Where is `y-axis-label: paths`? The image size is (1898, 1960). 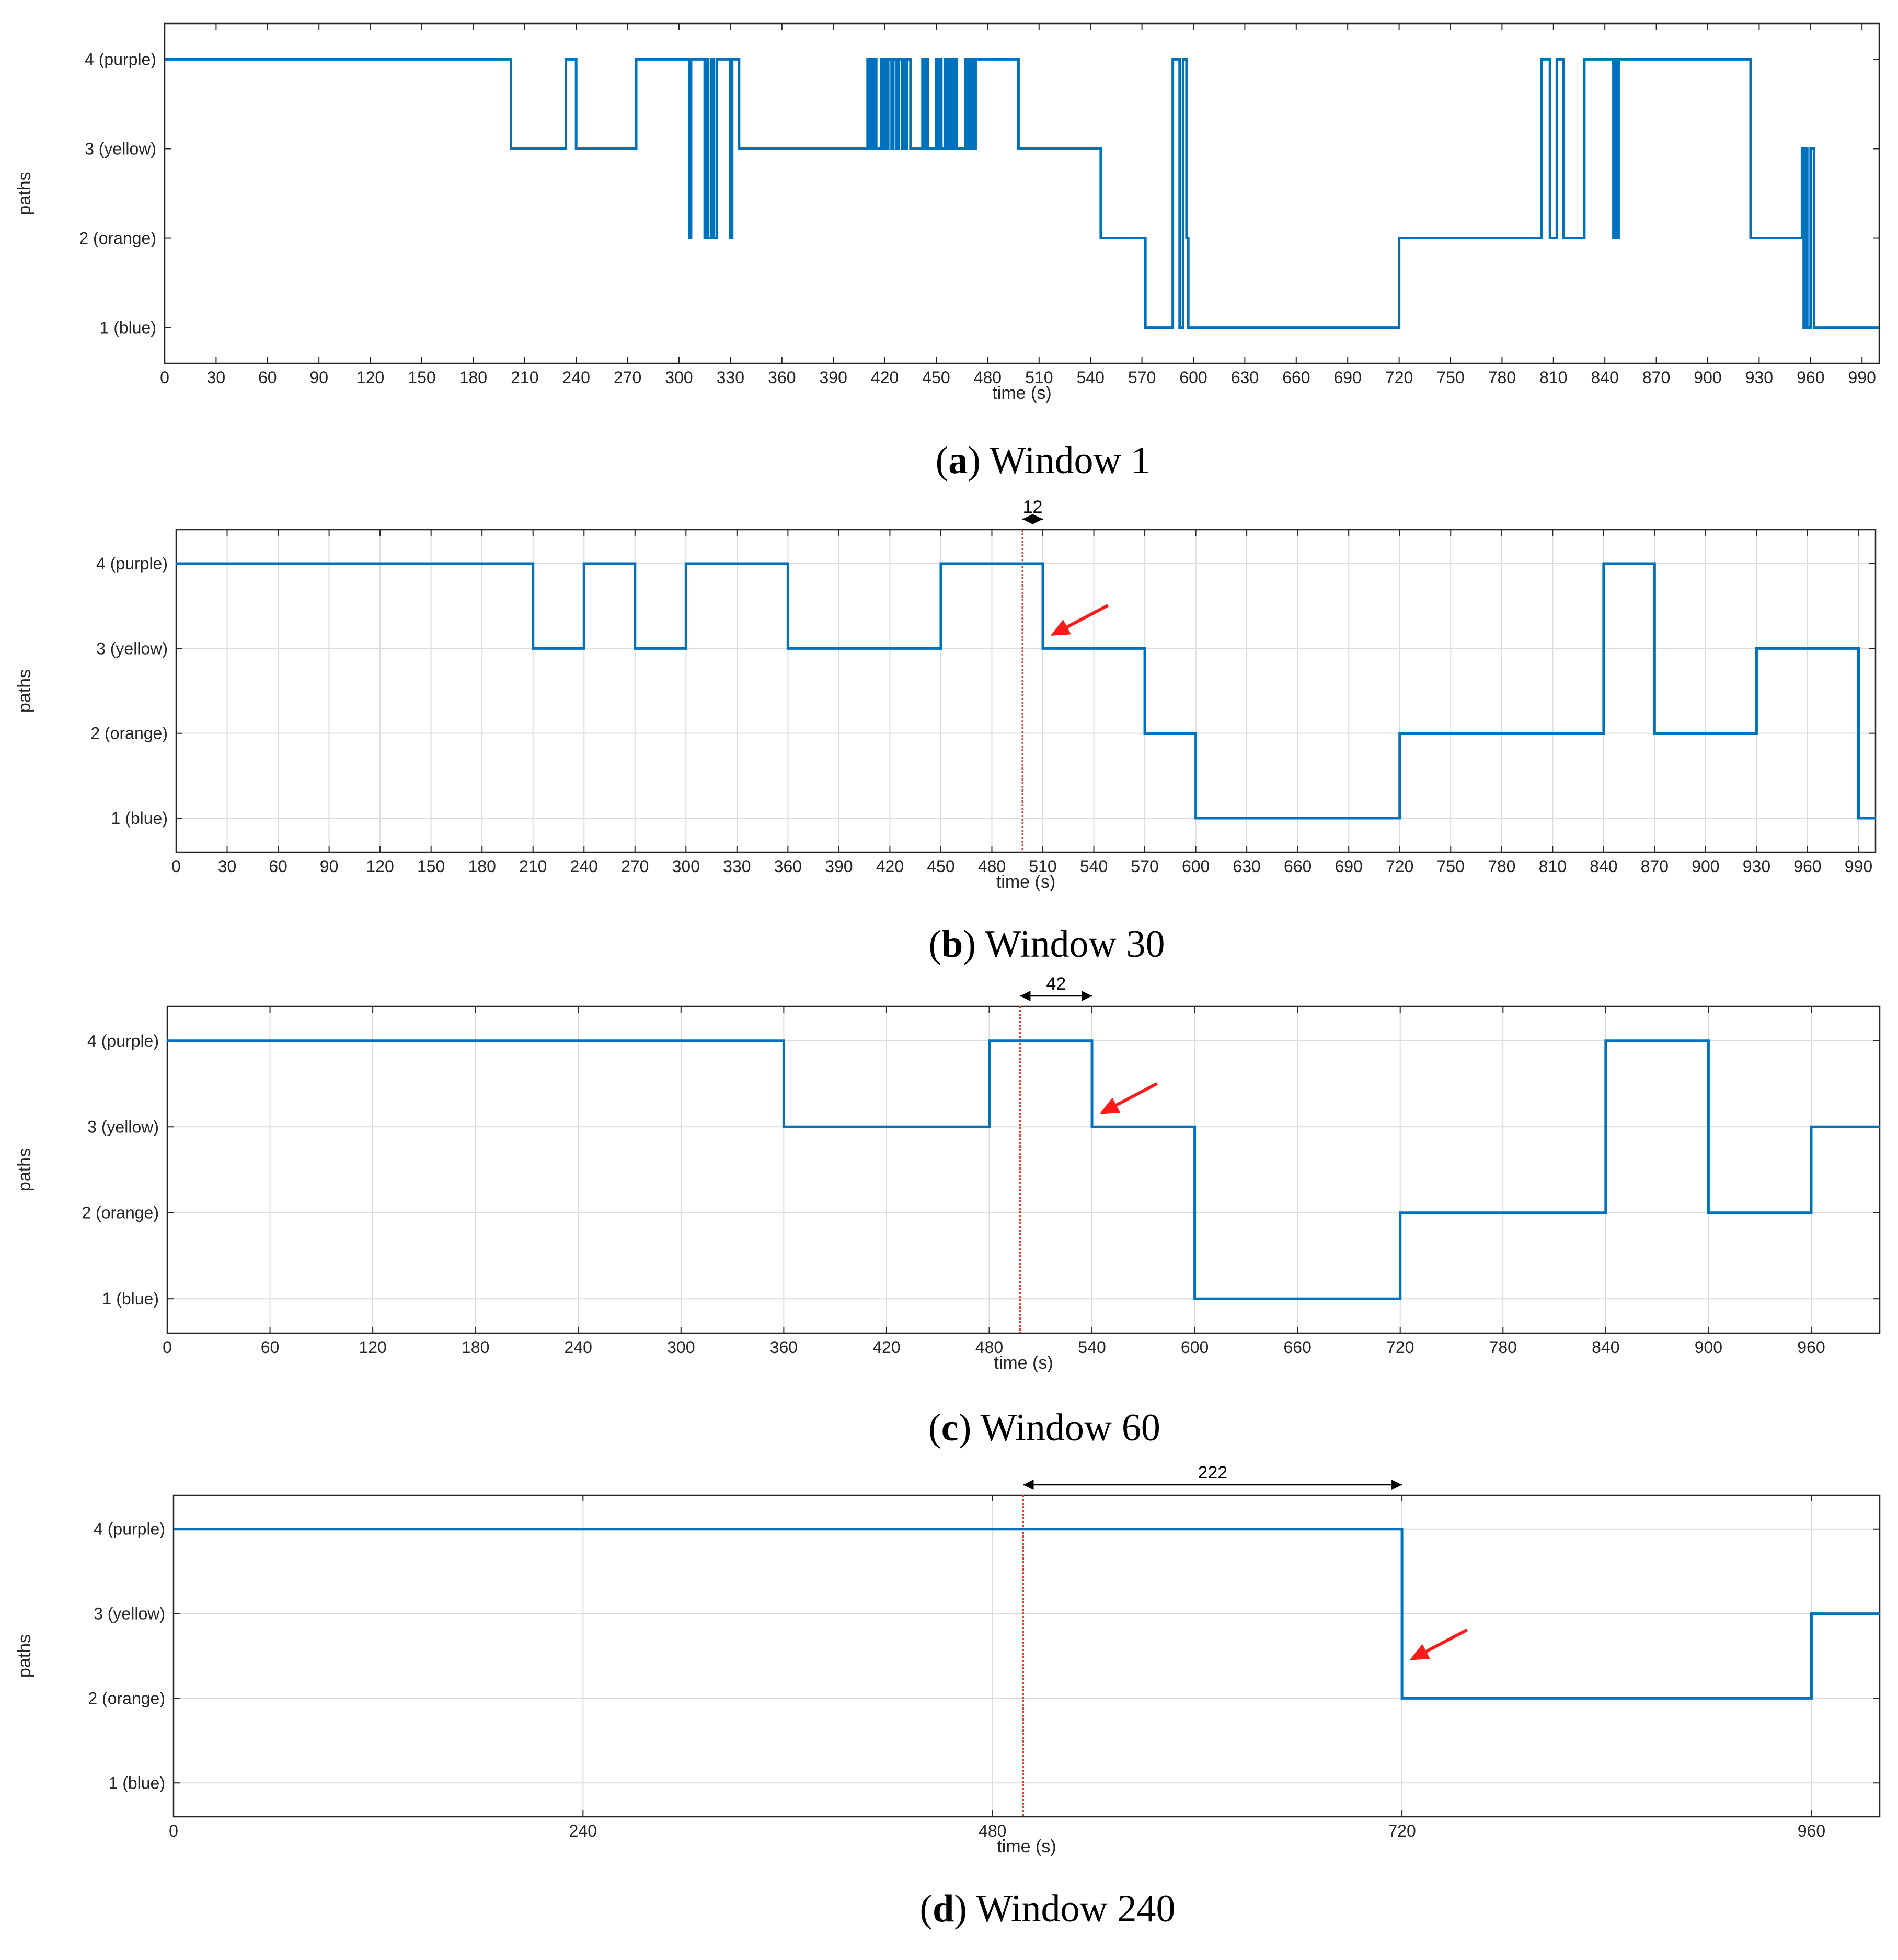
y-axis-label: paths is located at coordinates (24, 1169).